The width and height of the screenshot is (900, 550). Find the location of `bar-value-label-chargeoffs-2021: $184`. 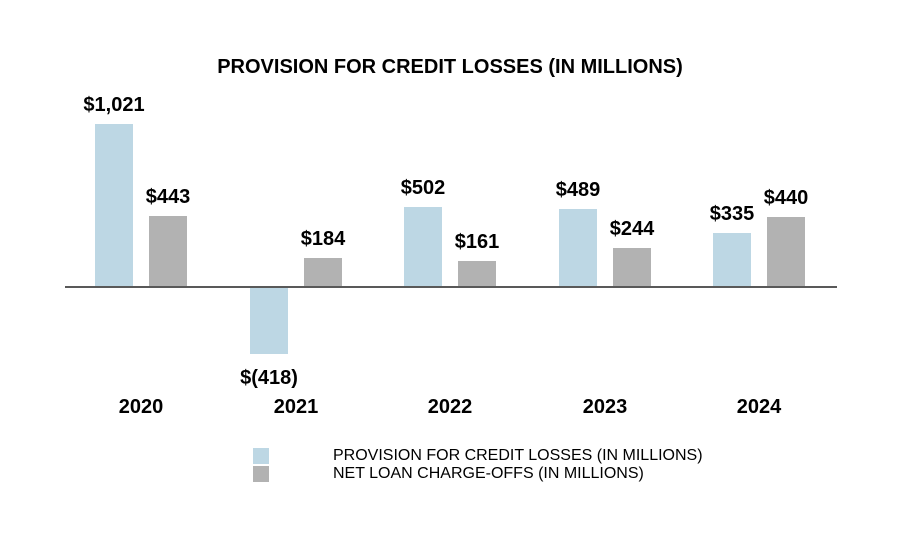

bar-value-label-chargeoffs-2021: $184 is located at coordinates (323, 239).